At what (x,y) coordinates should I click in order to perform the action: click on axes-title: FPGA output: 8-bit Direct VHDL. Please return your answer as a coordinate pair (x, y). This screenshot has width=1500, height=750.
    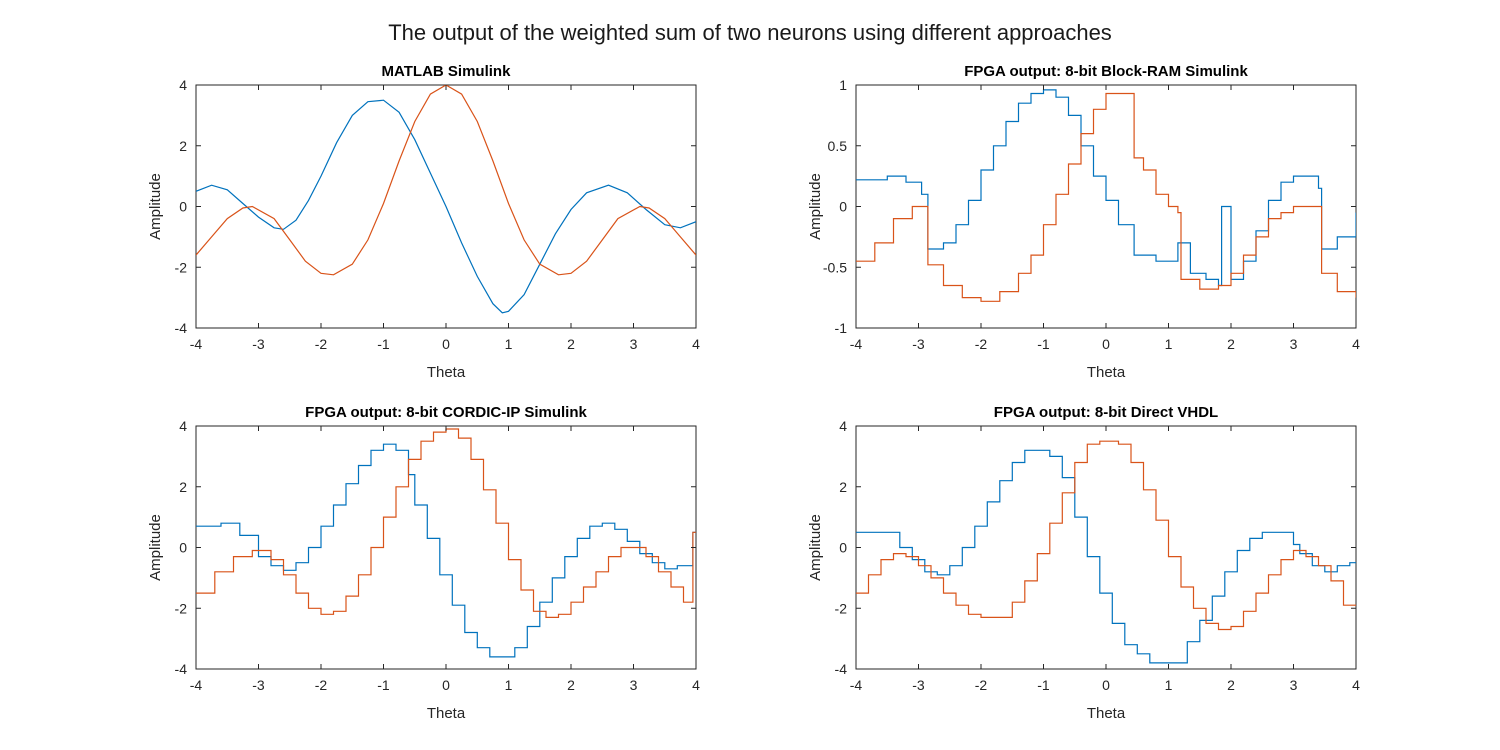
    Looking at the image, I should click on (1106, 412).